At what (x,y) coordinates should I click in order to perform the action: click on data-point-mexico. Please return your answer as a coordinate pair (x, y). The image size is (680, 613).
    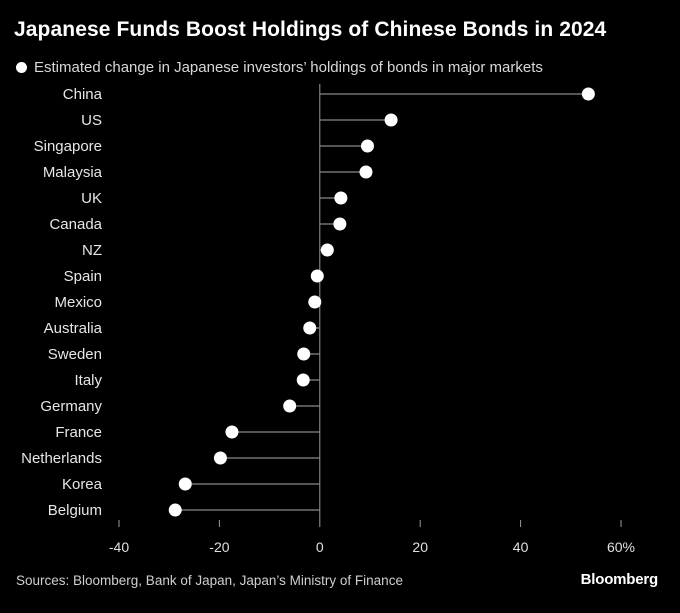
    Looking at the image, I should click on (315, 302).